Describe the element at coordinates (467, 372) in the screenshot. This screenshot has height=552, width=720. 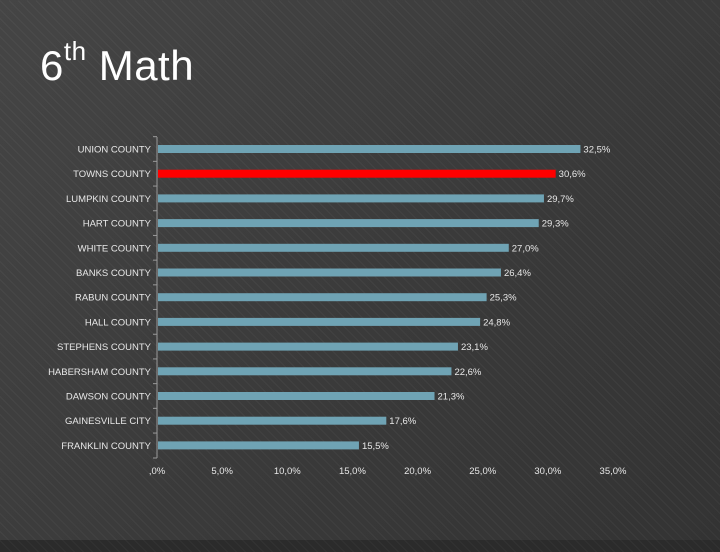
I see `value-label: 22,6%` at that location.